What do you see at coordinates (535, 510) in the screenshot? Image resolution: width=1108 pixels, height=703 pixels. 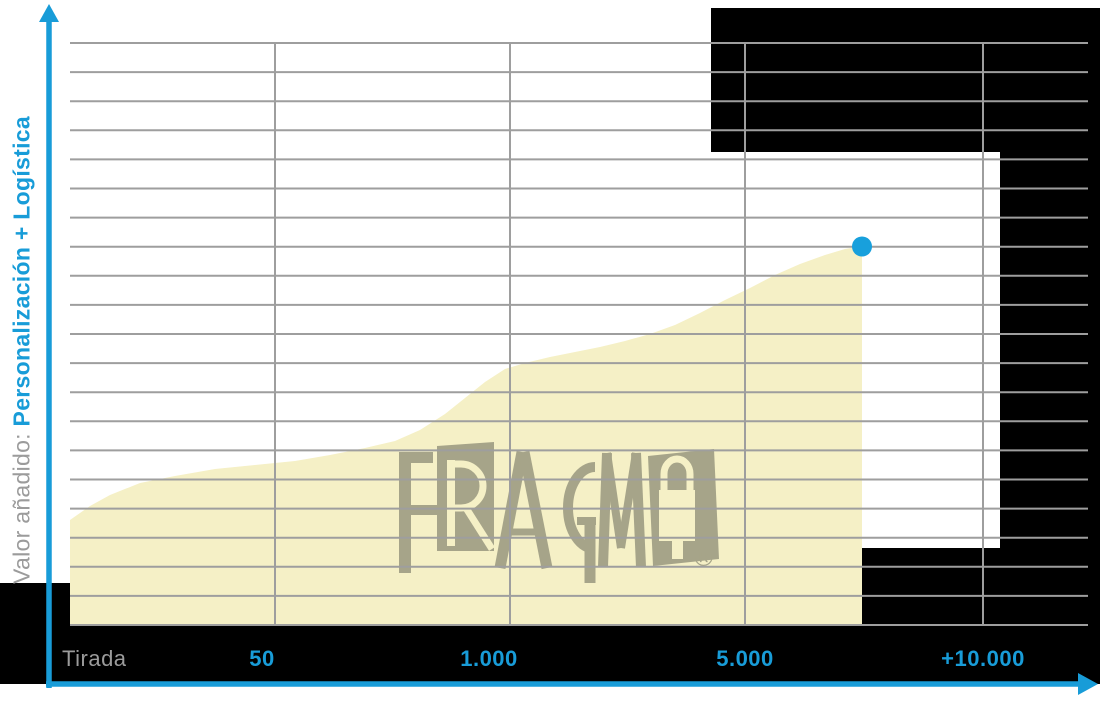 I see `logo-letter-a2` at bounding box center [535, 510].